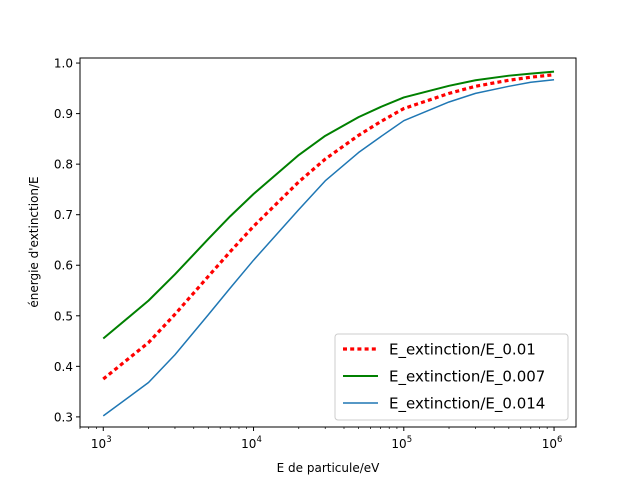  Describe the element at coordinates (552, 443) in the screenshot. I see `x-tick-label: 10⁶` at that location.